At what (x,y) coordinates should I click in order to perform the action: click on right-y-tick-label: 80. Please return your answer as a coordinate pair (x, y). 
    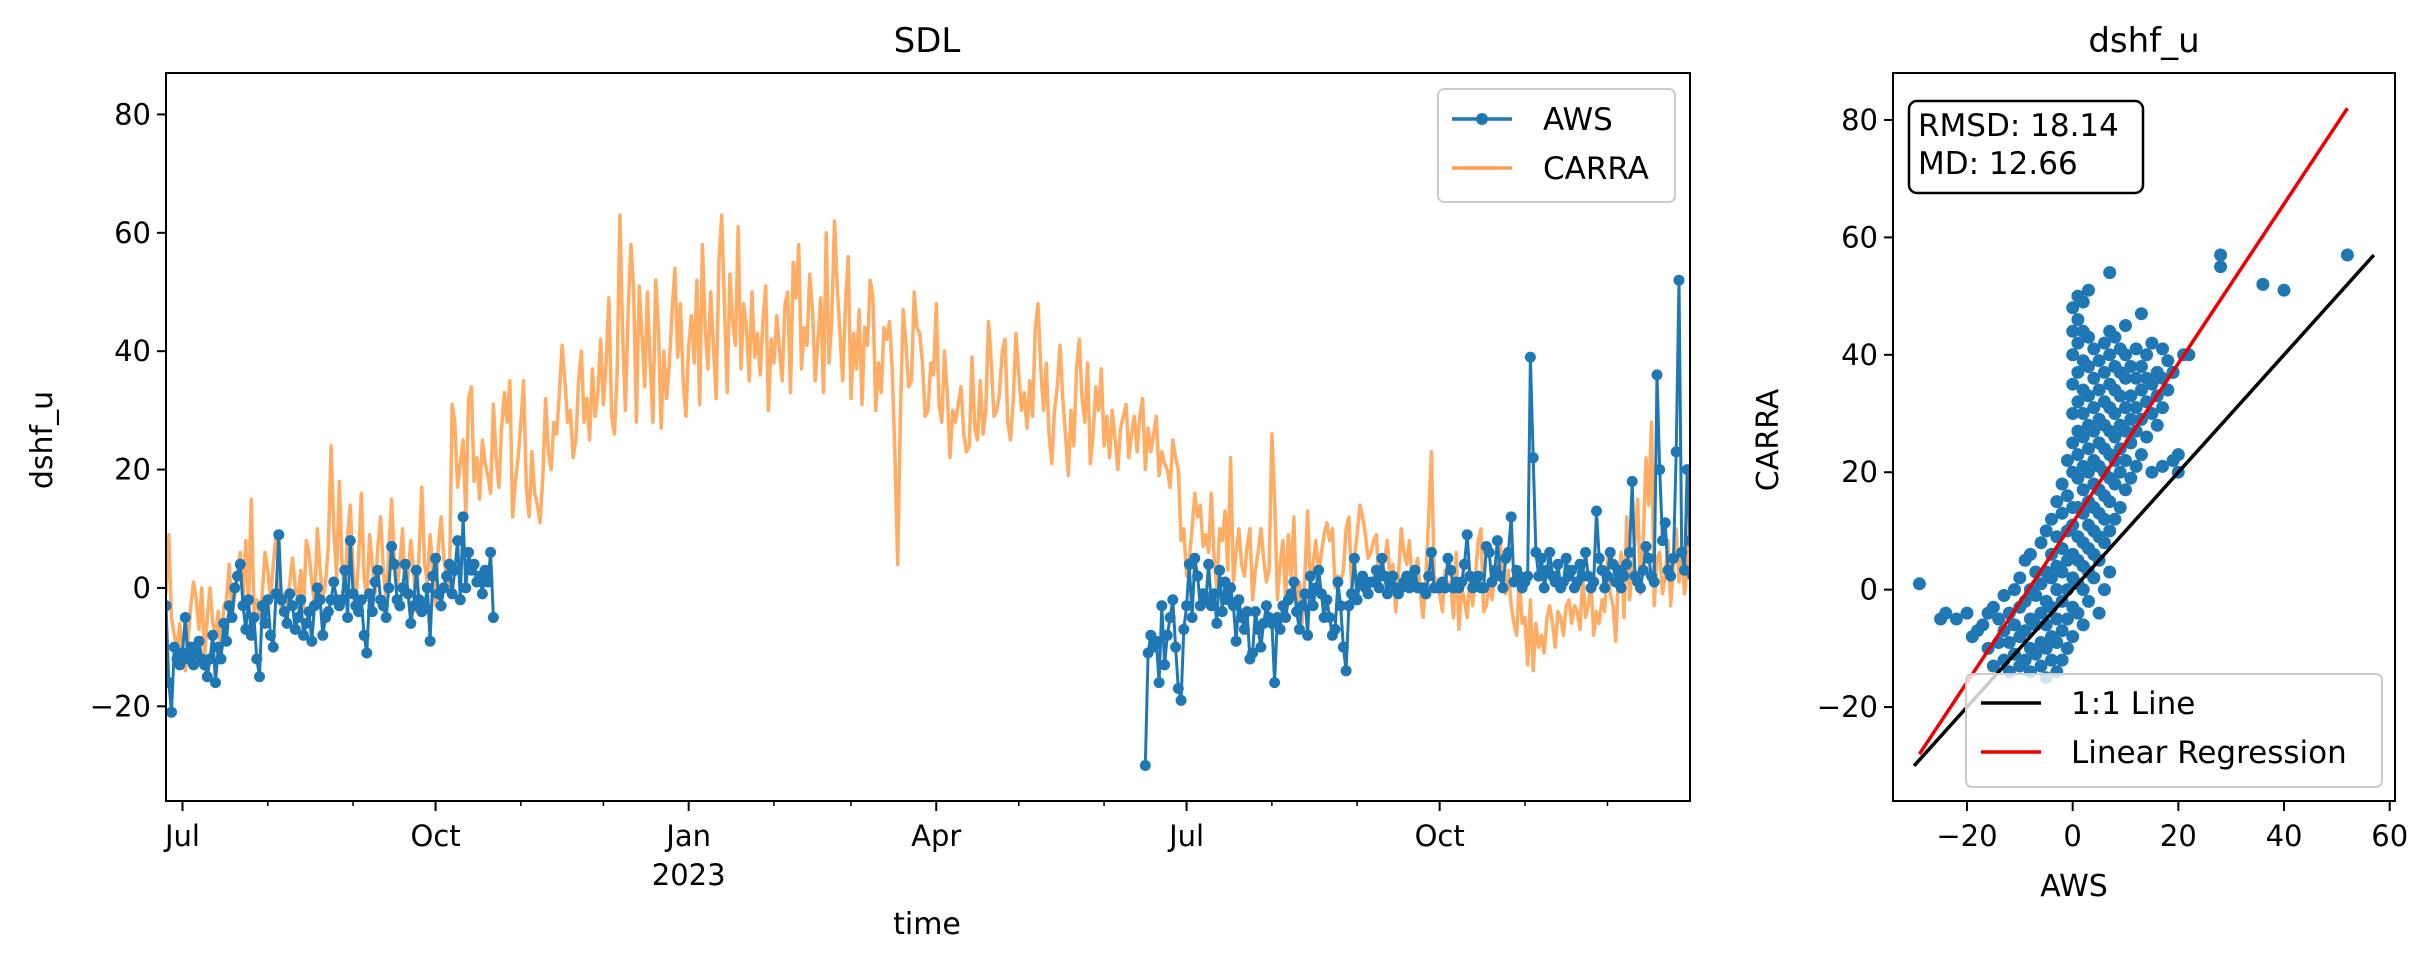
    Looking at the image, I should click on (1859, 120).